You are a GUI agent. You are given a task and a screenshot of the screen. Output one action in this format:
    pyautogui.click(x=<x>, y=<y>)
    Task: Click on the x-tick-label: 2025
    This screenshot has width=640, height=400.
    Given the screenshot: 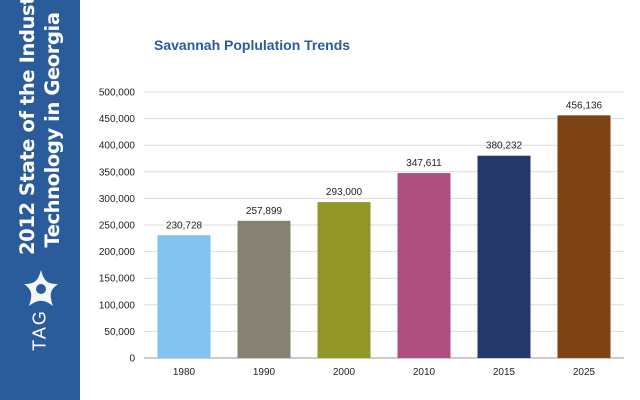 What is the action you would take?
    pyautogui.click(x=584, y=372)
    